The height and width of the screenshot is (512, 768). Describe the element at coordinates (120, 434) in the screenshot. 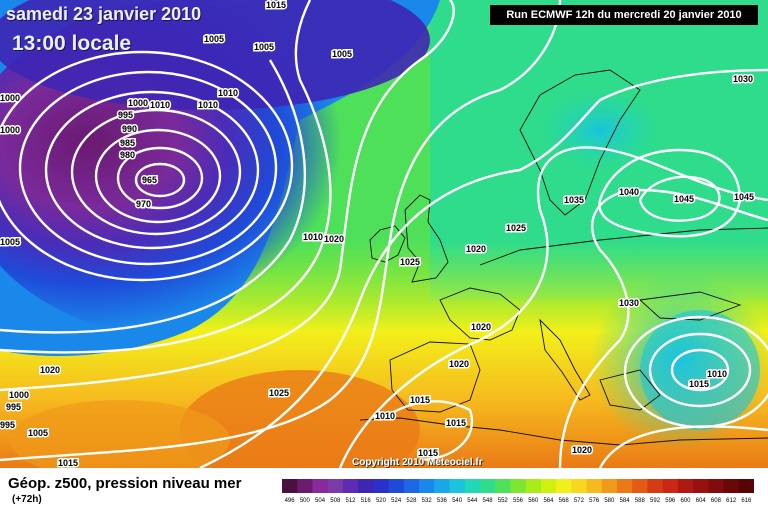

I see `geopotential-warm-west` at that location.